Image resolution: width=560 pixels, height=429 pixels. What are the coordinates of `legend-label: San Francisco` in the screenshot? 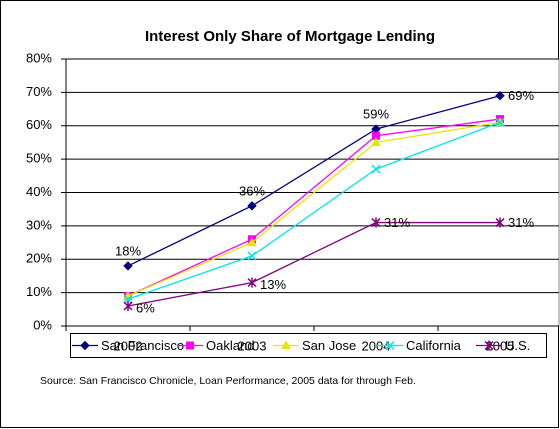 It's located at (142, 345).